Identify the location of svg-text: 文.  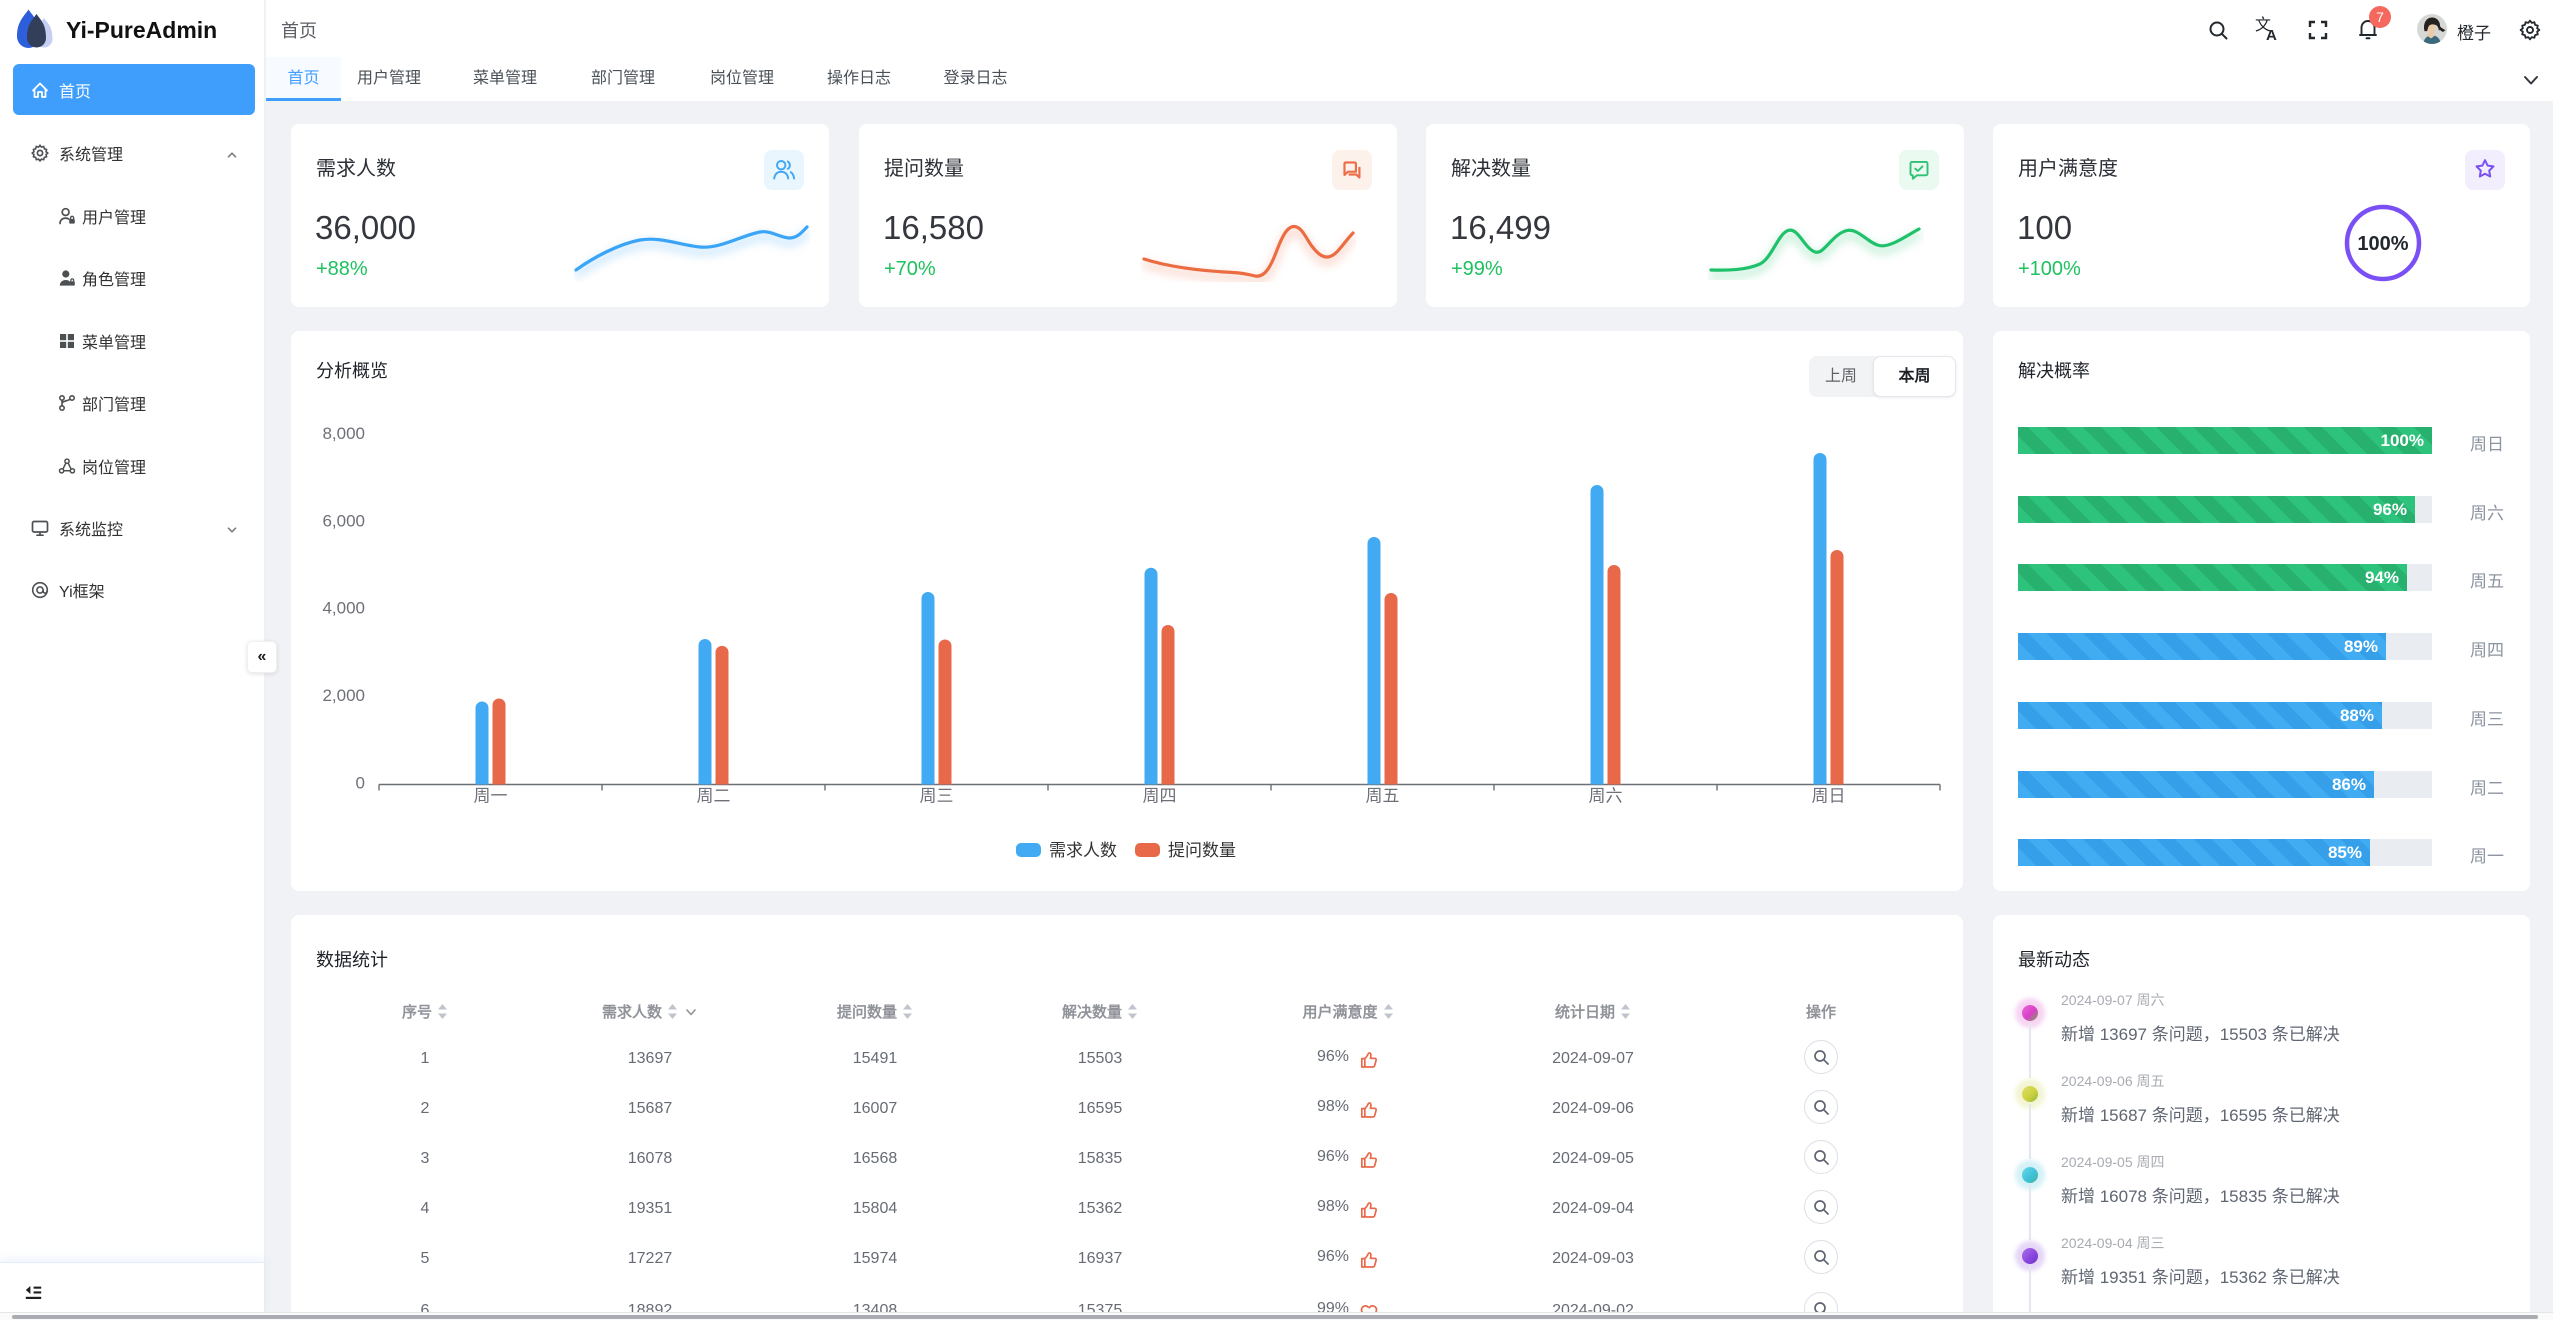
(2263, 25).